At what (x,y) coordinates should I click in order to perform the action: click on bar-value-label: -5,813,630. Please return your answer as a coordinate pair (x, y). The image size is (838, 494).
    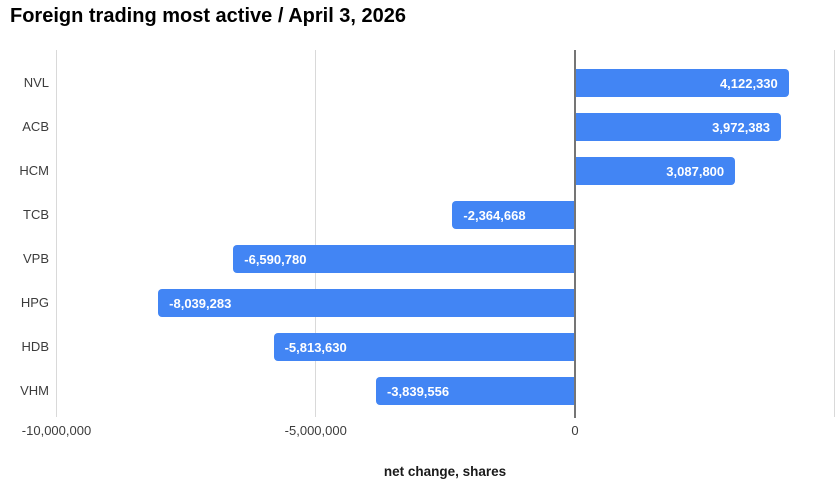
    Looking at the image, I should click on (315, 347).